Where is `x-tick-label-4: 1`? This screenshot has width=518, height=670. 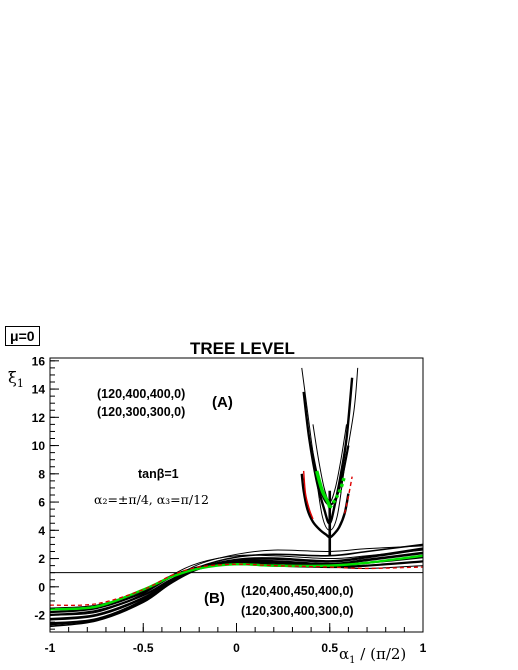
x-tick-label-4: 1 is located at coordinates (423, 648).